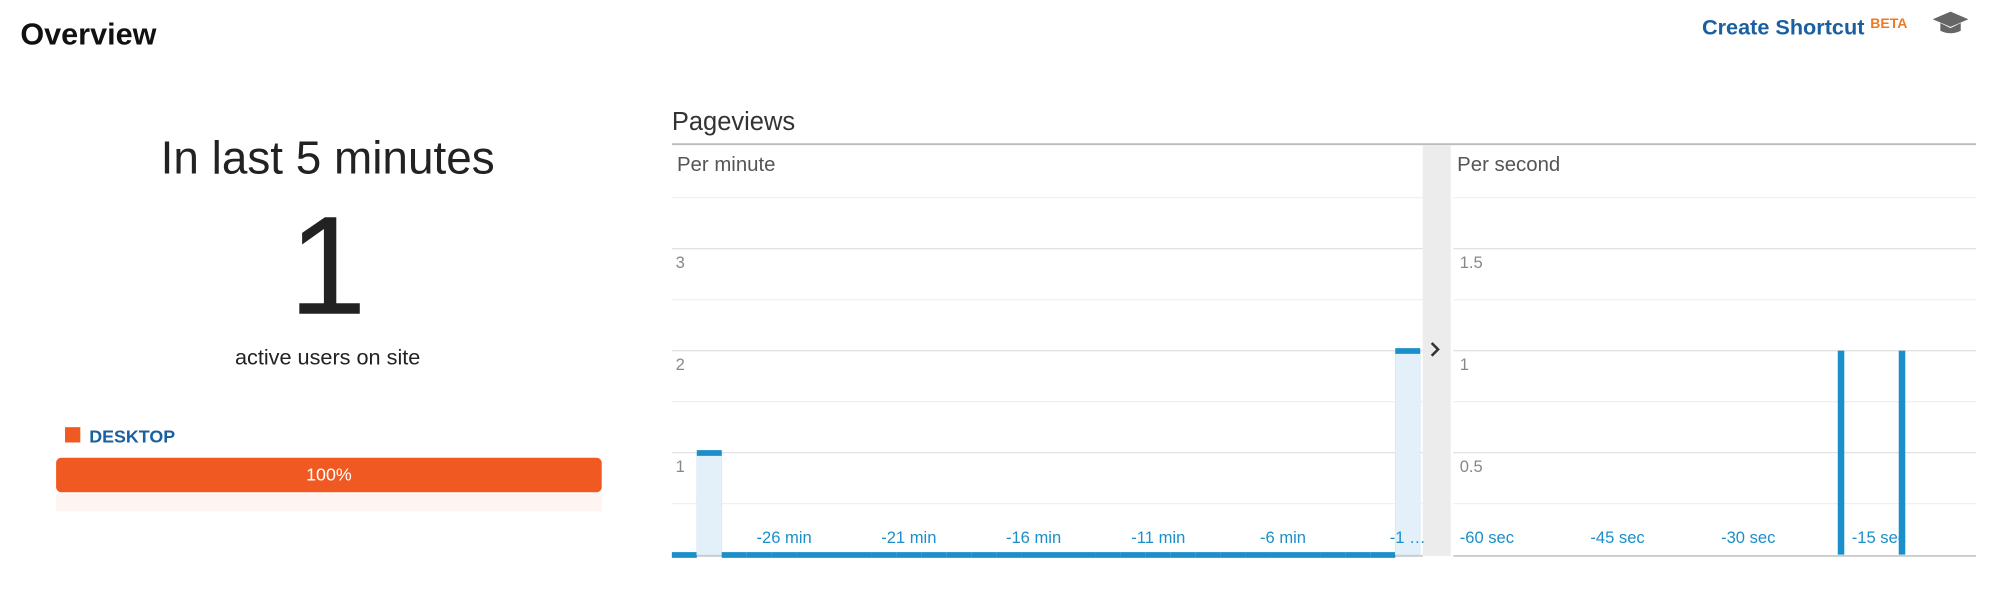  What do you see at coordinates (1748, 537) in the screenshot?
I see `x-tick-label: -30 sec` at bounding box center [1748, 537].